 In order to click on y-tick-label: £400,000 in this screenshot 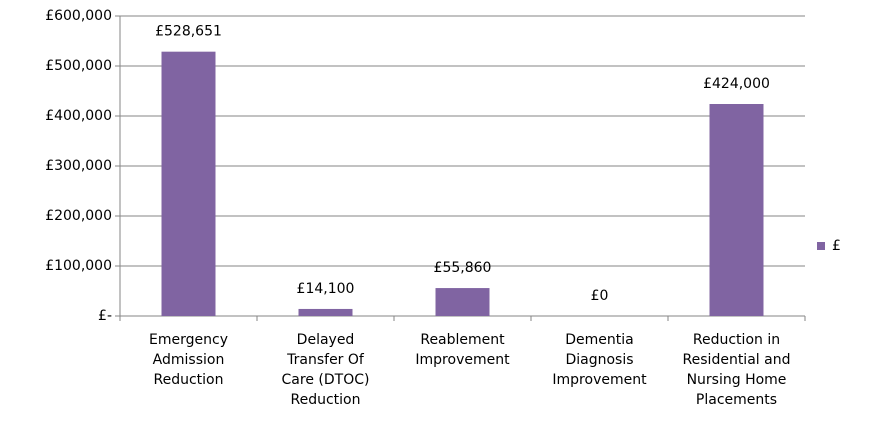, I will do `click(78, 116)`.